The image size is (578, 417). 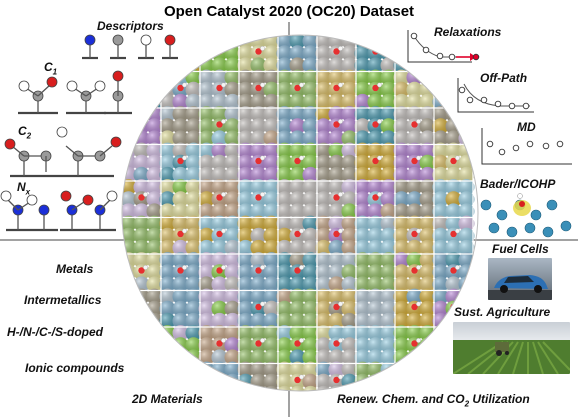 I want to click on label-nx-main: N, so click(x=21, y=187).